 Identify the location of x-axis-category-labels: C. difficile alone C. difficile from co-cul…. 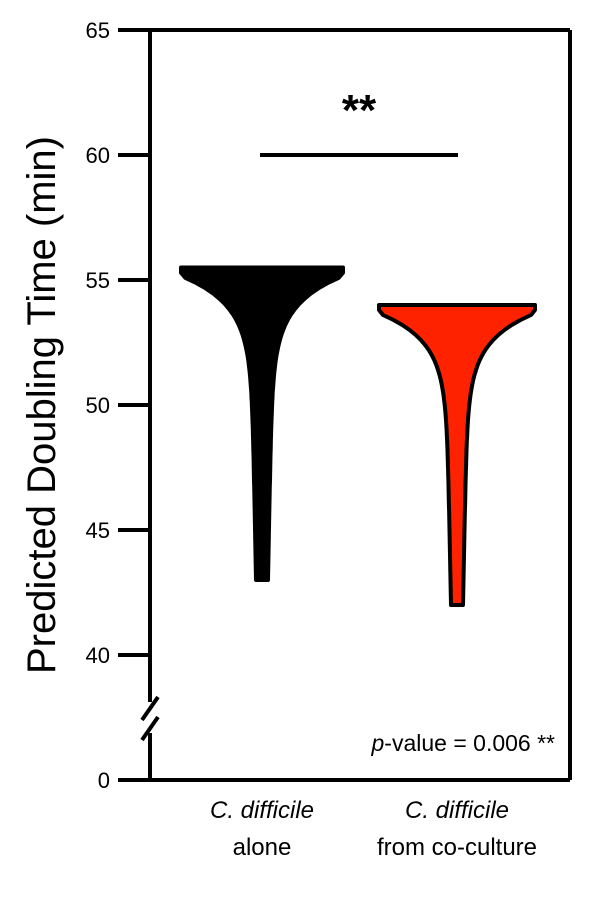
(373, 829).